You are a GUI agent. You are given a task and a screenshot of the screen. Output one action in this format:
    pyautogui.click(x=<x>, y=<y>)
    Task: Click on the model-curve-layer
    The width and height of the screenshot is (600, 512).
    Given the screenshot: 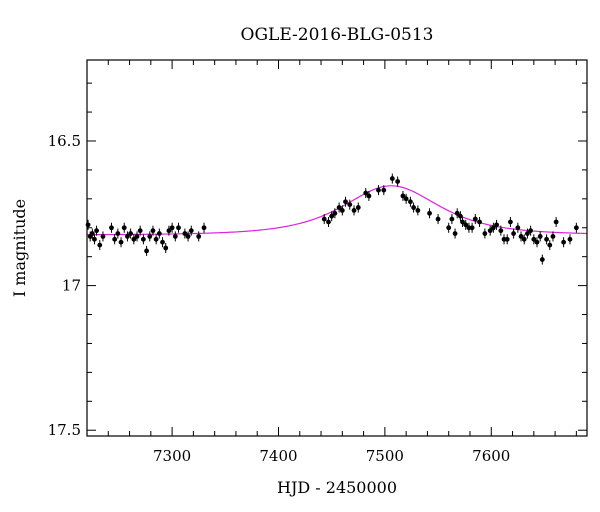 What is the action you would take?
    pyautogui.click(x=337, y=210)
    